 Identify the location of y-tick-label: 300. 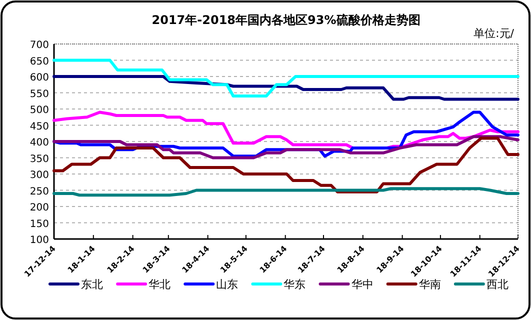
(39, 175).